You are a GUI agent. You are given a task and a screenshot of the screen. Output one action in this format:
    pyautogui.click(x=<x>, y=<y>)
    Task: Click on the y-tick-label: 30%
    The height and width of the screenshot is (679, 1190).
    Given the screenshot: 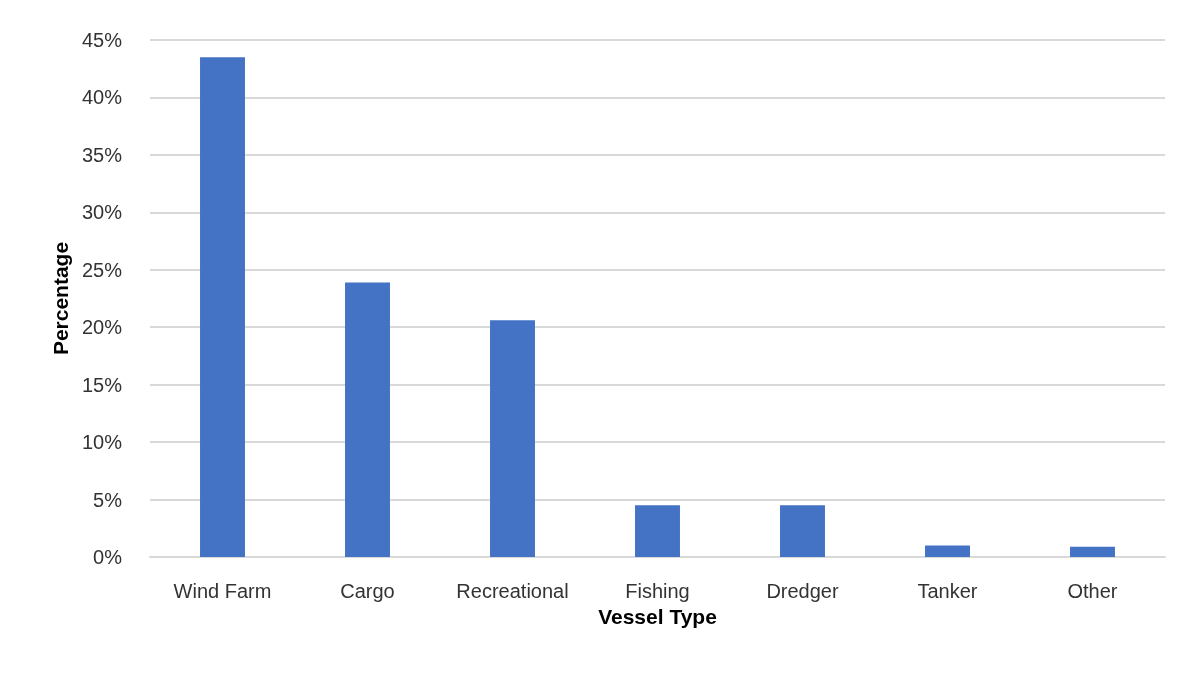 What is the action you would take?
    pyautogui.click(x=102, y=212)
    